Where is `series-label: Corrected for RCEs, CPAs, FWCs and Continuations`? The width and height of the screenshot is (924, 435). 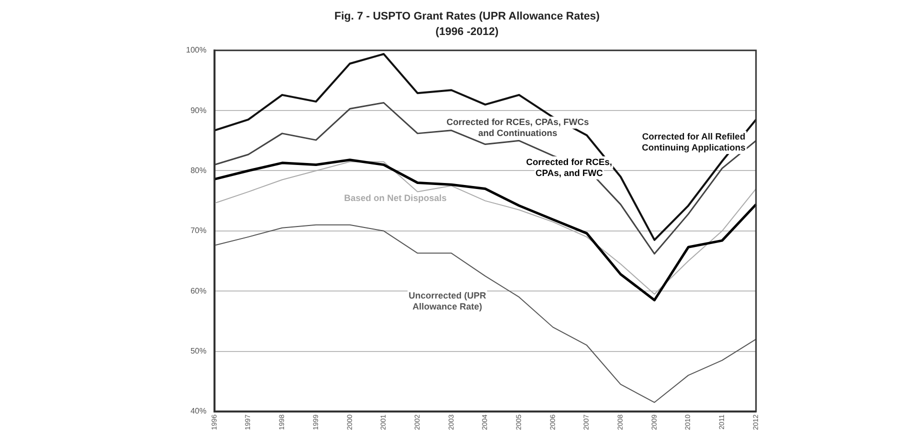 series-label: Corrected for RCEs, CPAs, FWCs and Continuations is located at coordinates (517, 127).